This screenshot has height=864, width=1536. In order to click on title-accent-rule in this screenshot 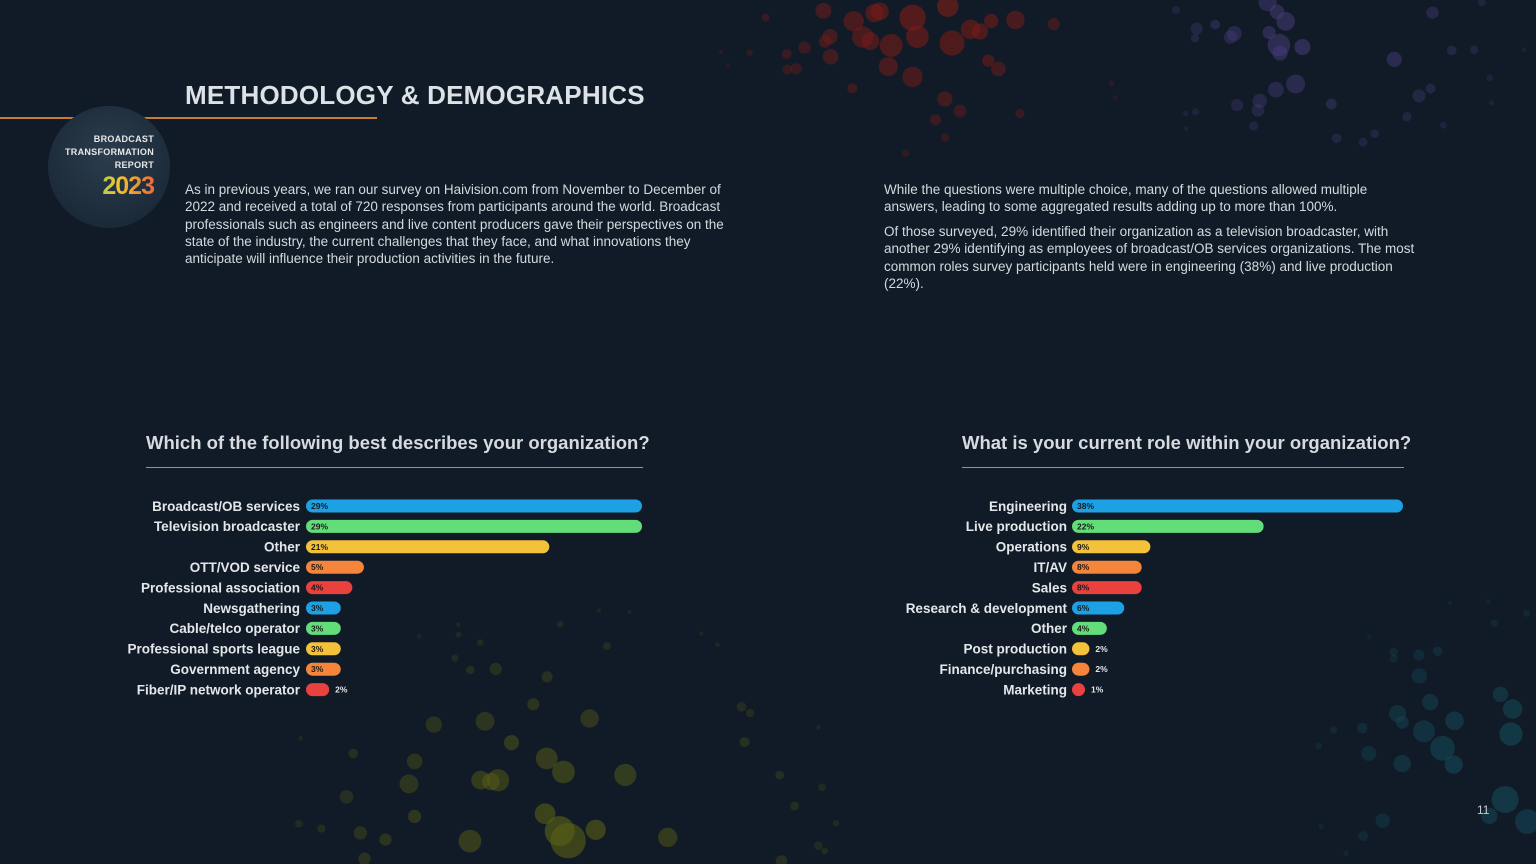, I will do `click(188, 118)`.